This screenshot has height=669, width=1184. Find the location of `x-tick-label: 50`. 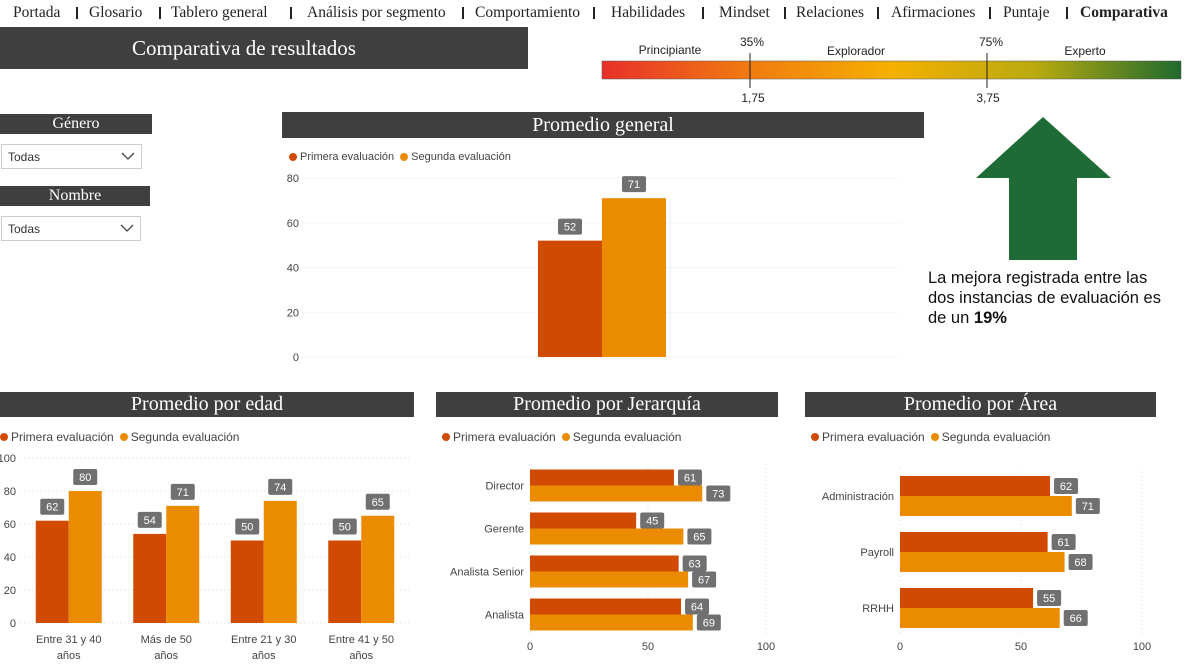

x-tick-label: 50 is located at coordinates (1021, 647).